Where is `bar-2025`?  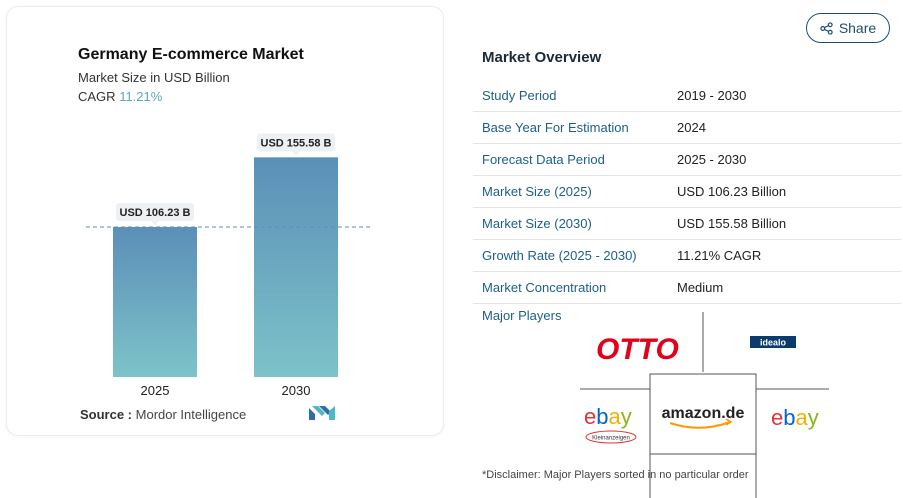
bar-2025 is located at coordinates (155, 302).